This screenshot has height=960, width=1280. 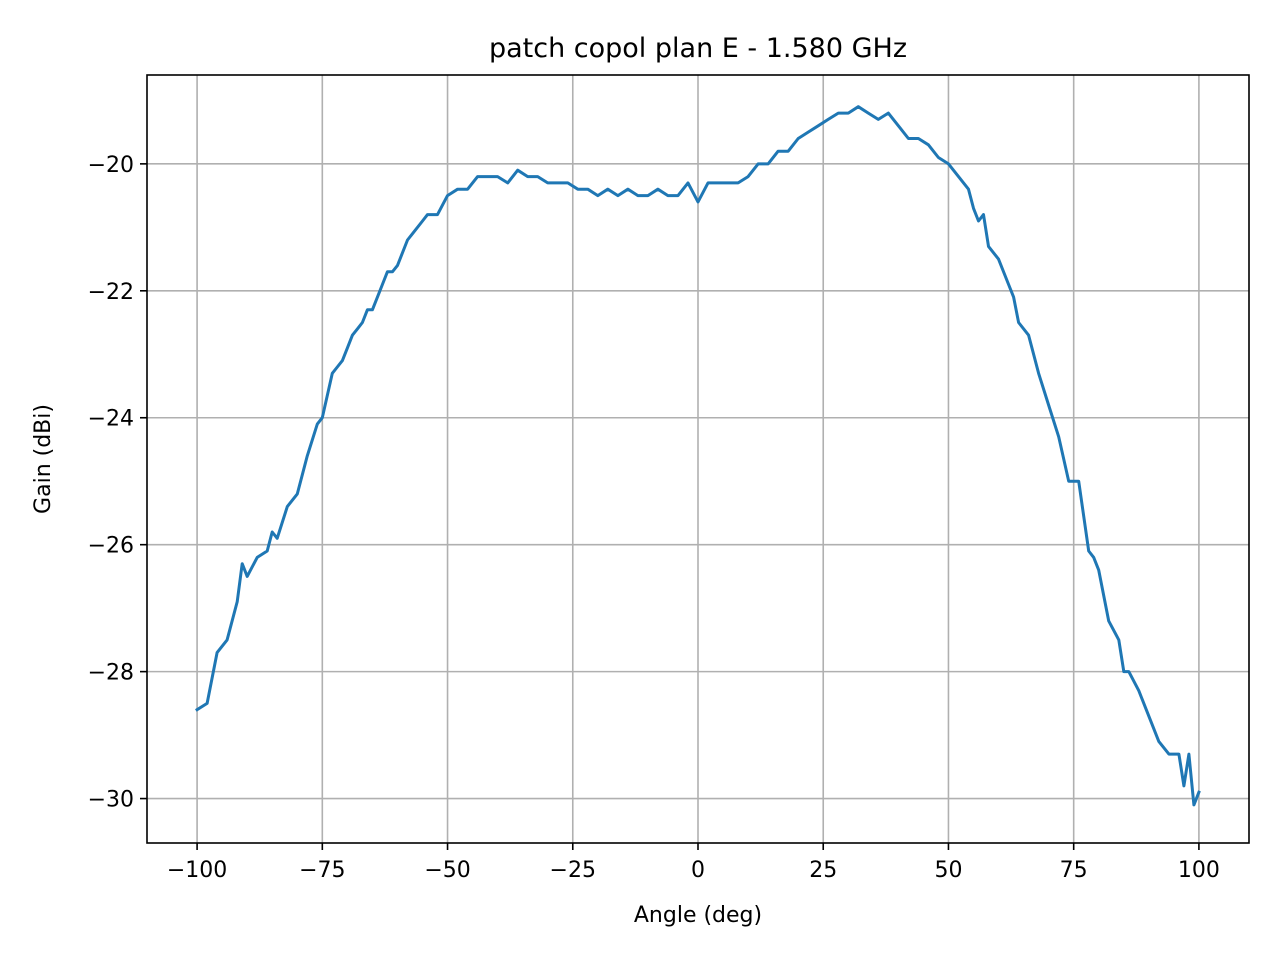 What do you see at coordinates (111, 800) in the screenshot?
I see `y-tick-label: −30` at bounding box center [111, 800].